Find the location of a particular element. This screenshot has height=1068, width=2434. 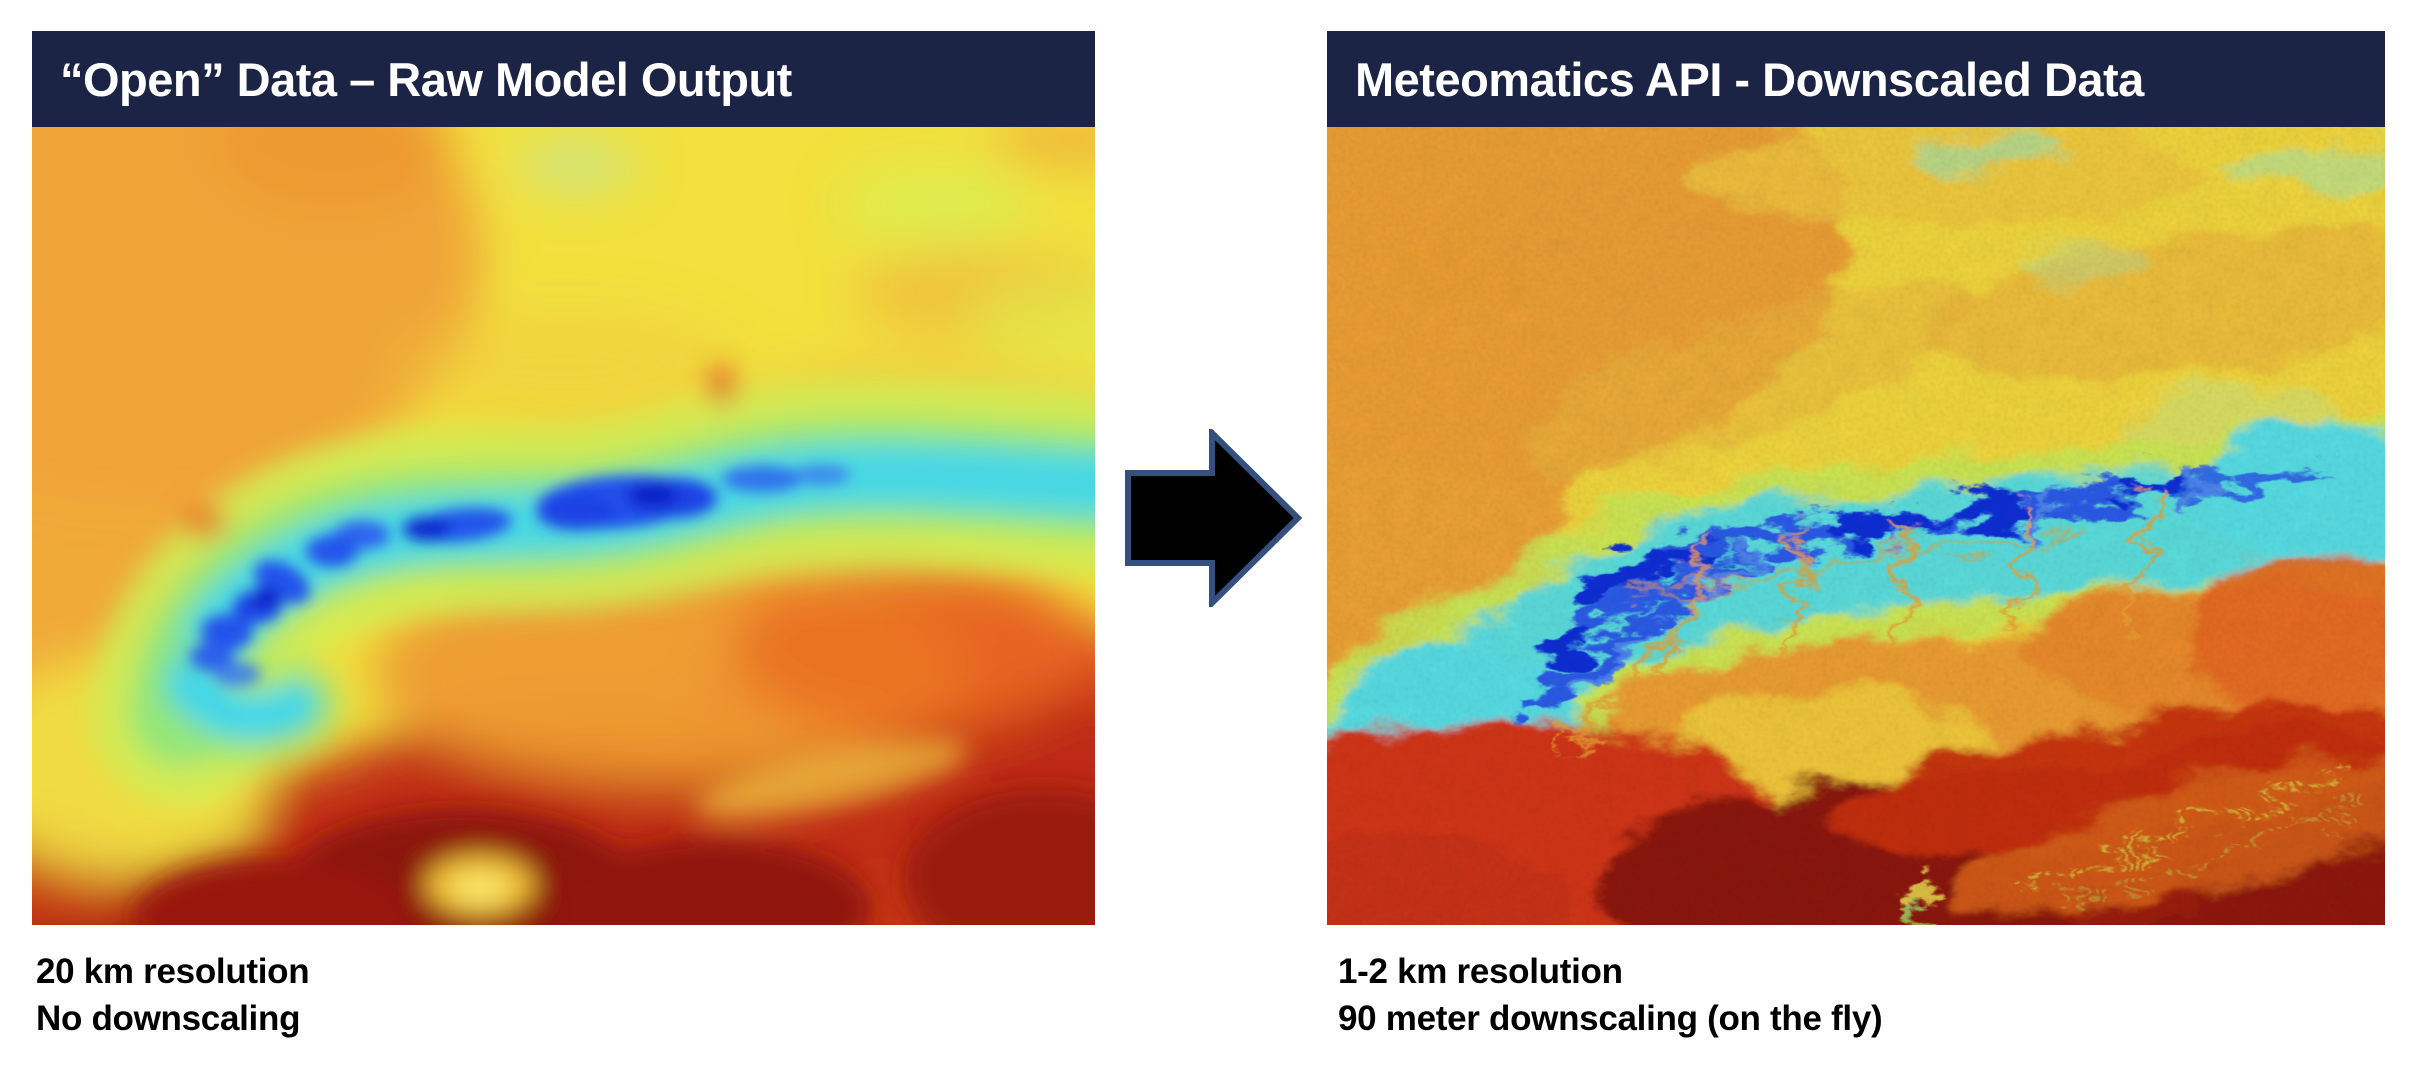

transform-arrow is located at coordinates (1213, 518).